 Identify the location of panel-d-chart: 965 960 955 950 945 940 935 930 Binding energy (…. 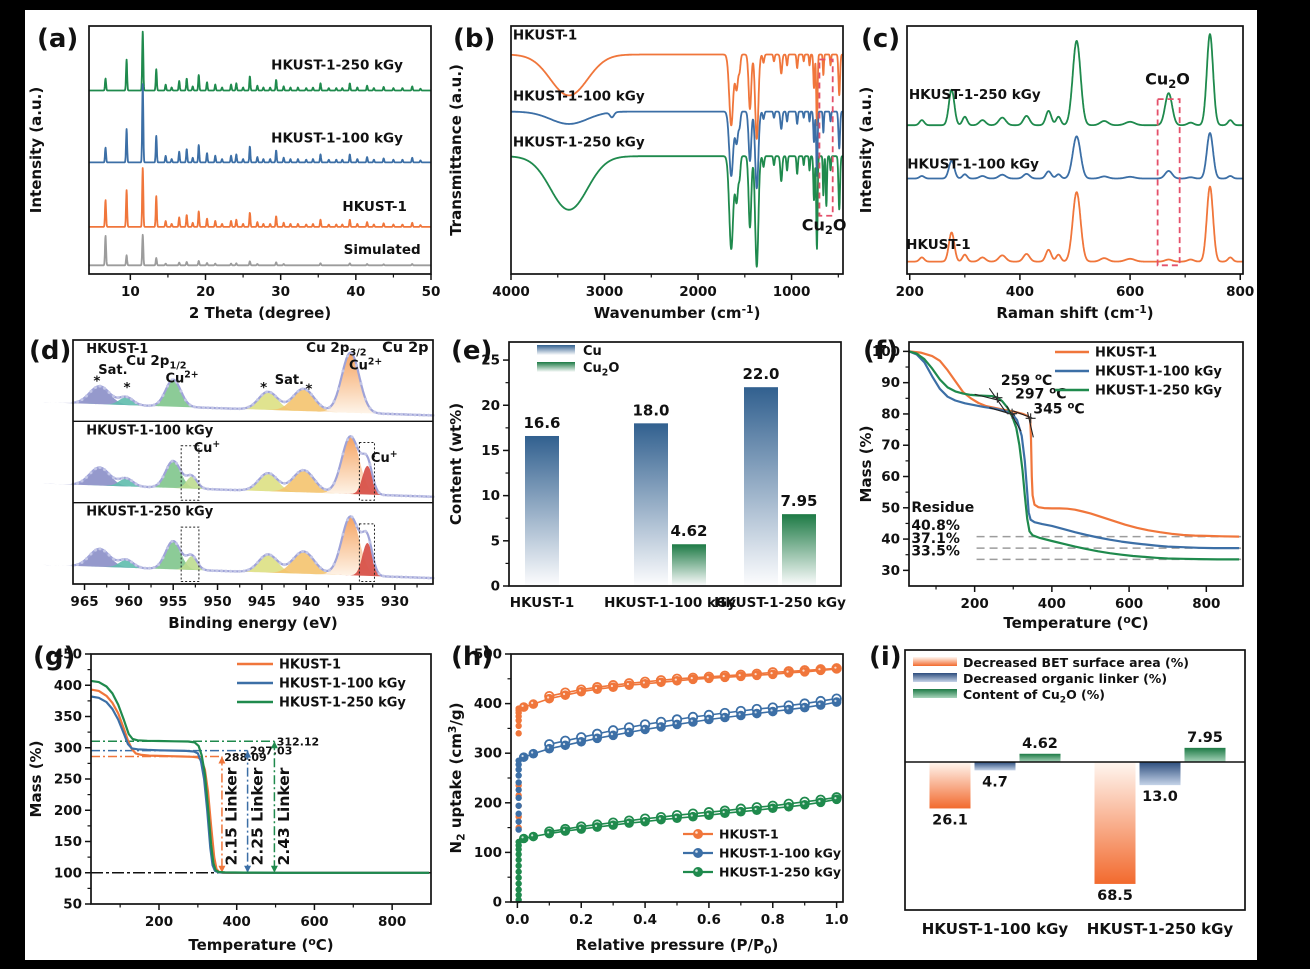
(238, 485).